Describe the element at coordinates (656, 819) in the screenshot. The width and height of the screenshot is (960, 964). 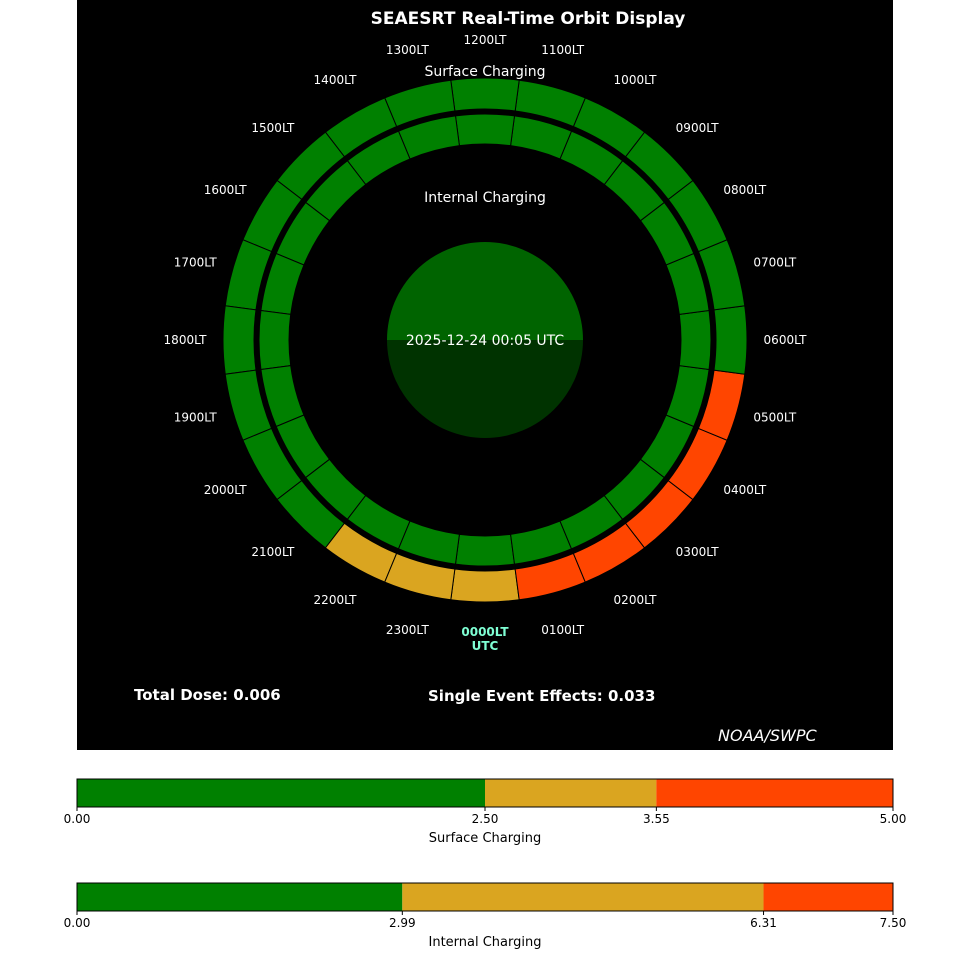
I see `surface-colorbar-tick-label-2: 3.55` at that location.